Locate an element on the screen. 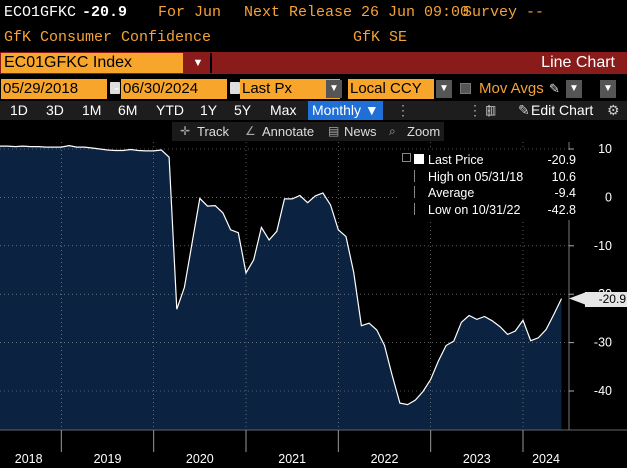 Image resolution: width=627 pixels, height=468 pixels. end-date-input: 06/30/2024 is located at coordinates (174, 89).